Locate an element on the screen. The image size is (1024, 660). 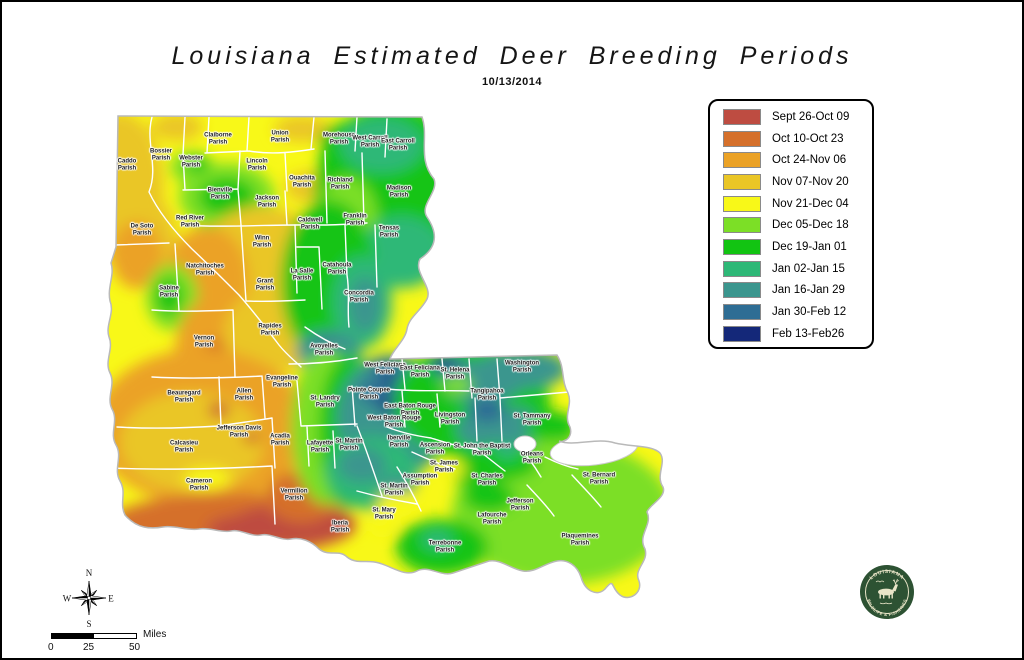
compass-n-label: N is located at coordinates (89, 573).